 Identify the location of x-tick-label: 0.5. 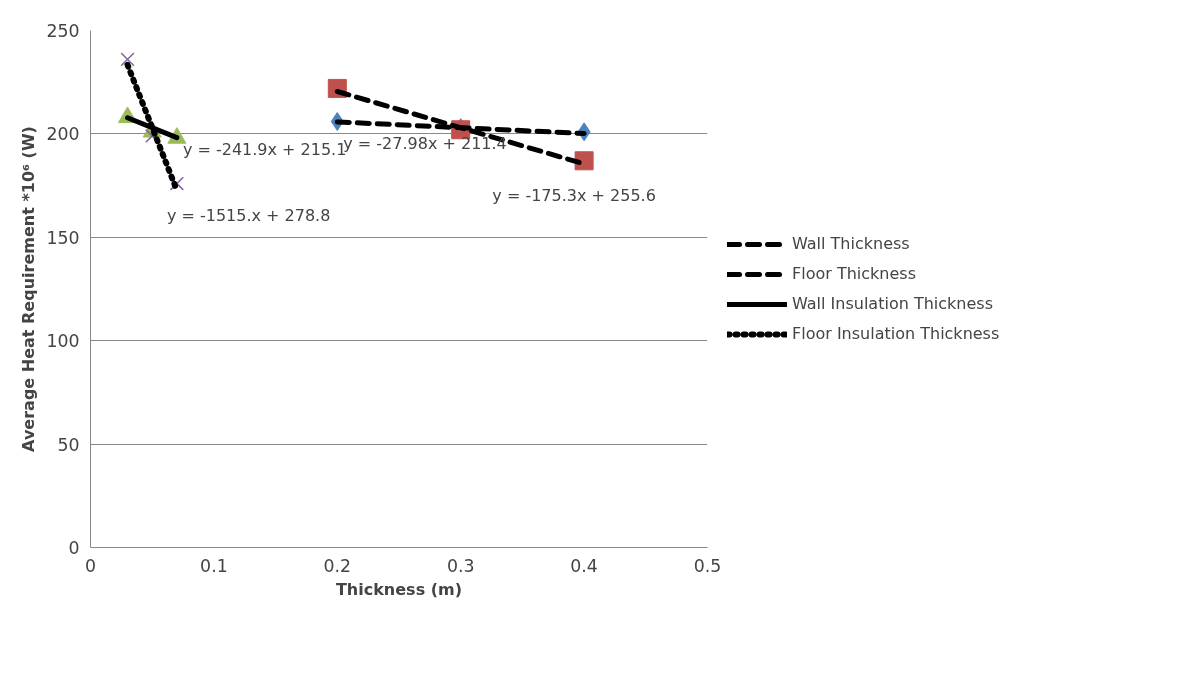
(707, 565).